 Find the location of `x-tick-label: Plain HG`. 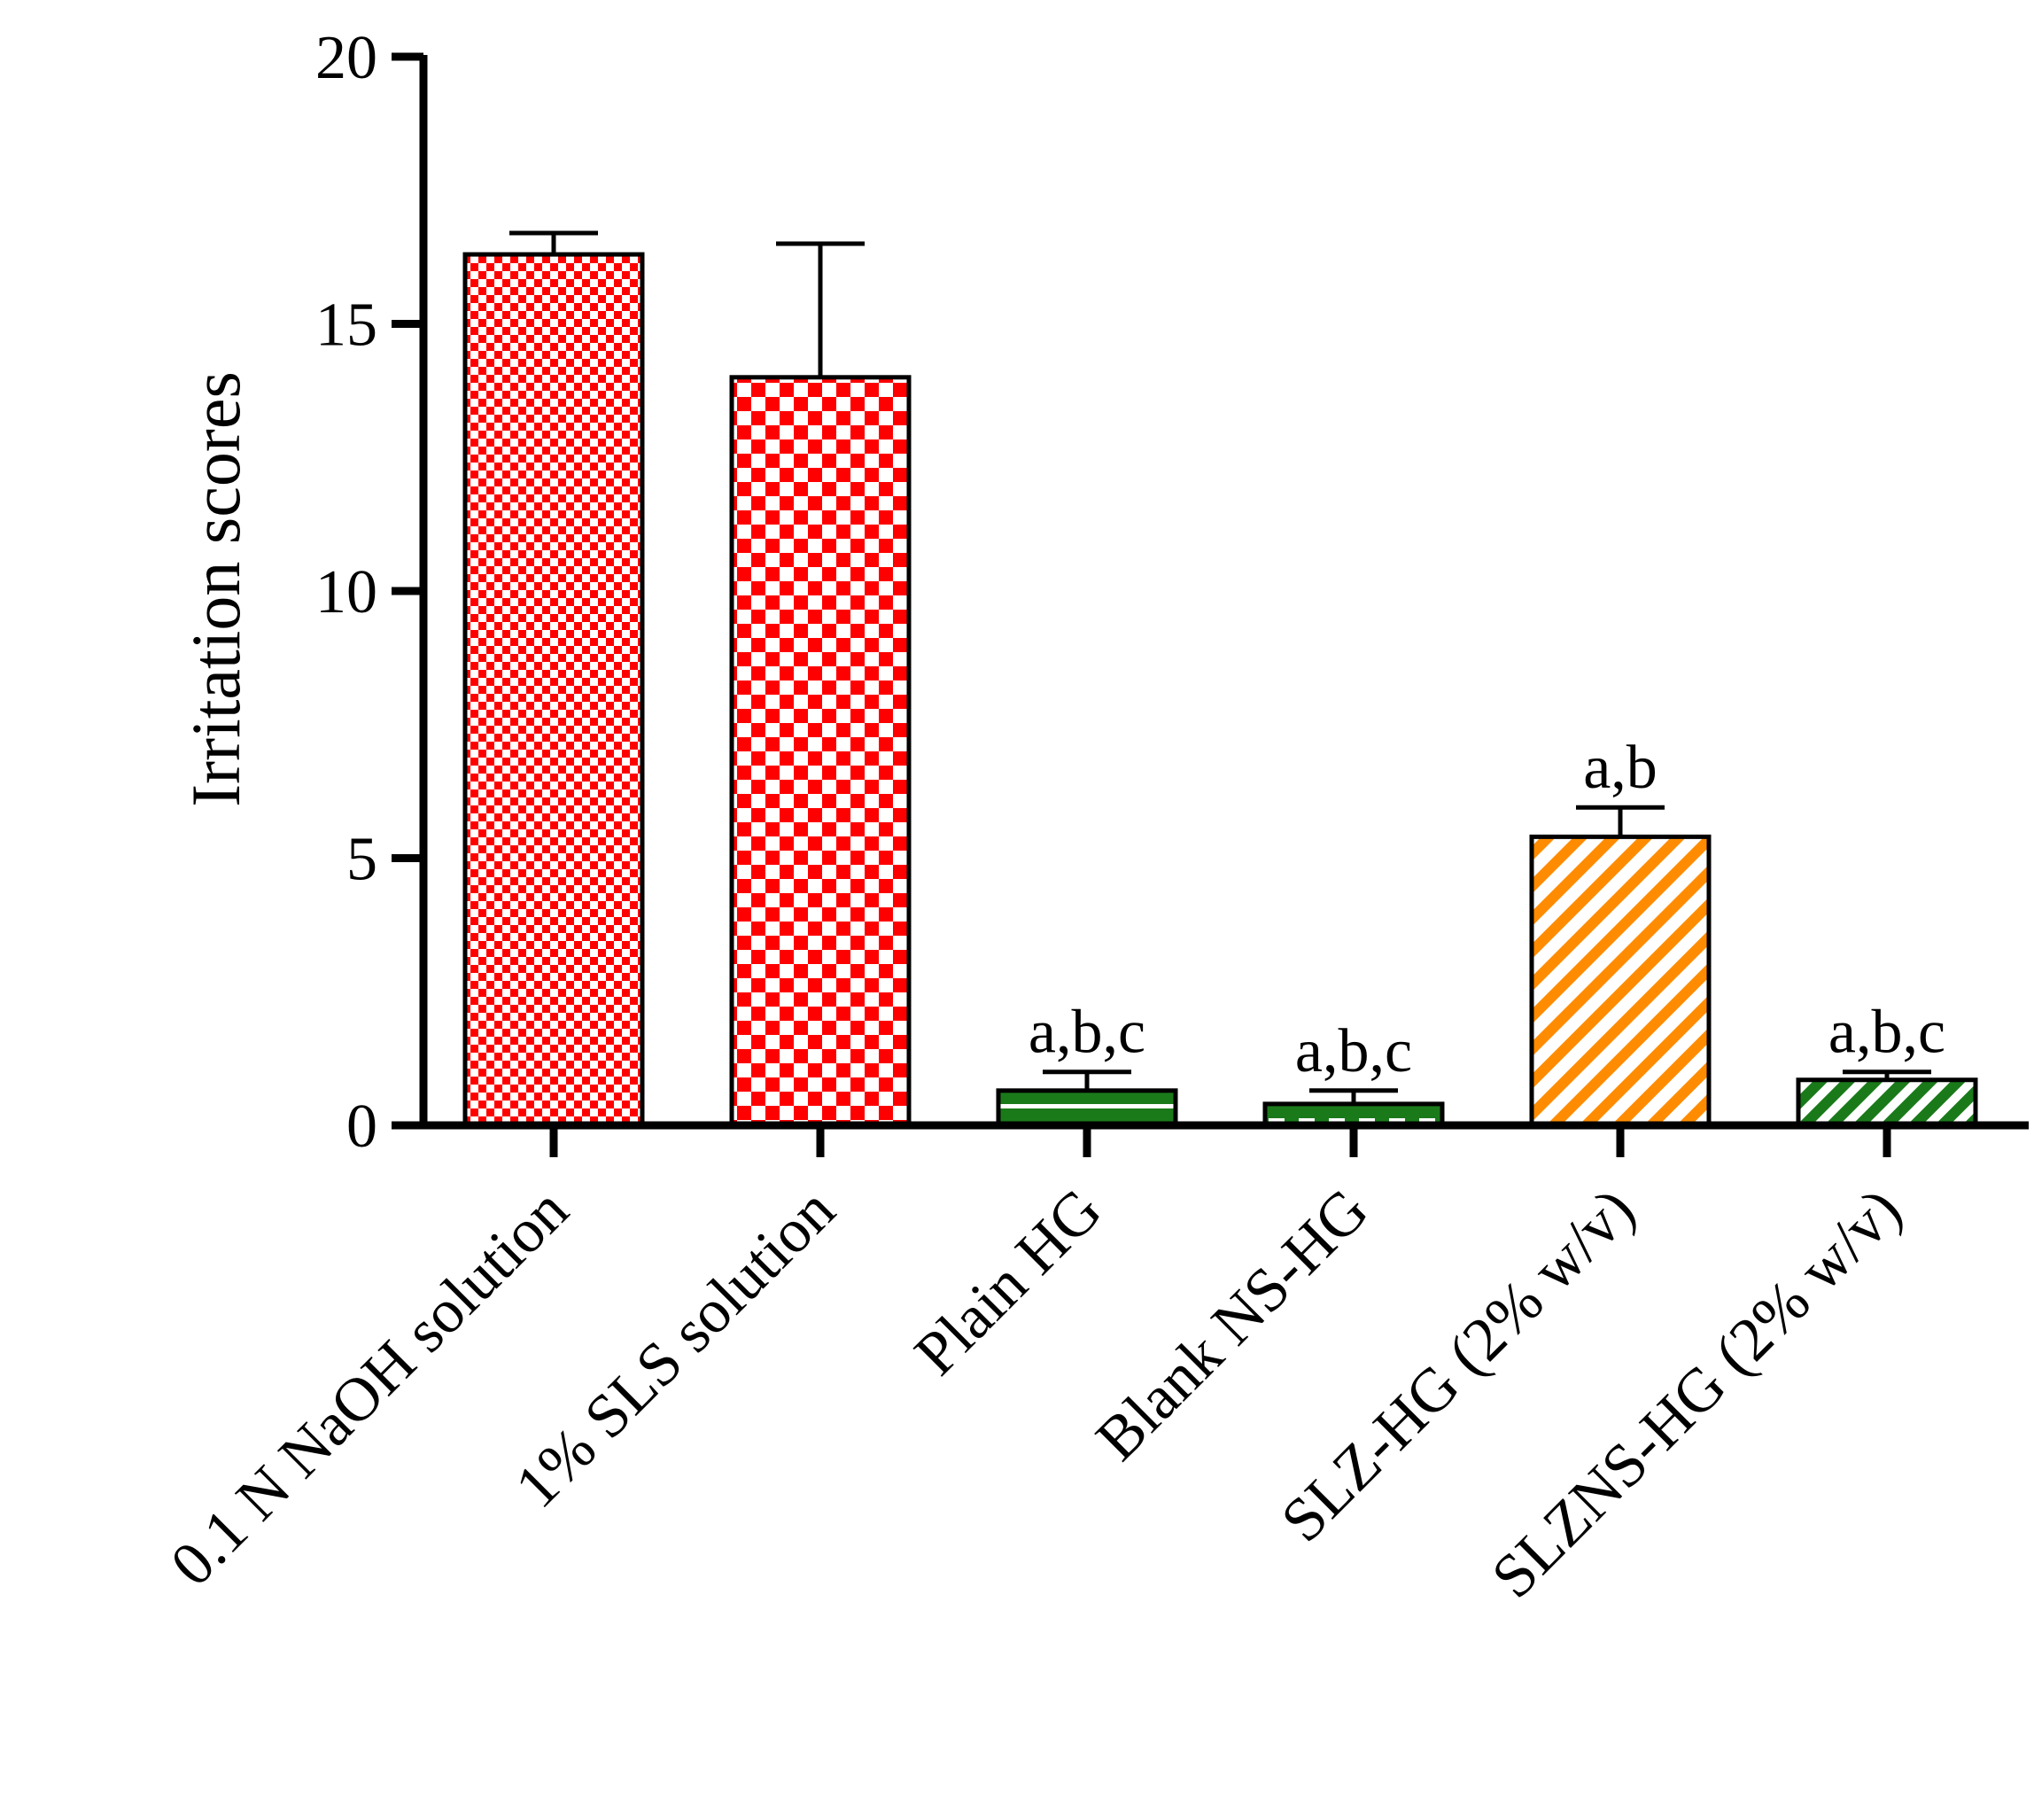

x-tick-label: Plain HG is located at coordinates (1008, 1282).